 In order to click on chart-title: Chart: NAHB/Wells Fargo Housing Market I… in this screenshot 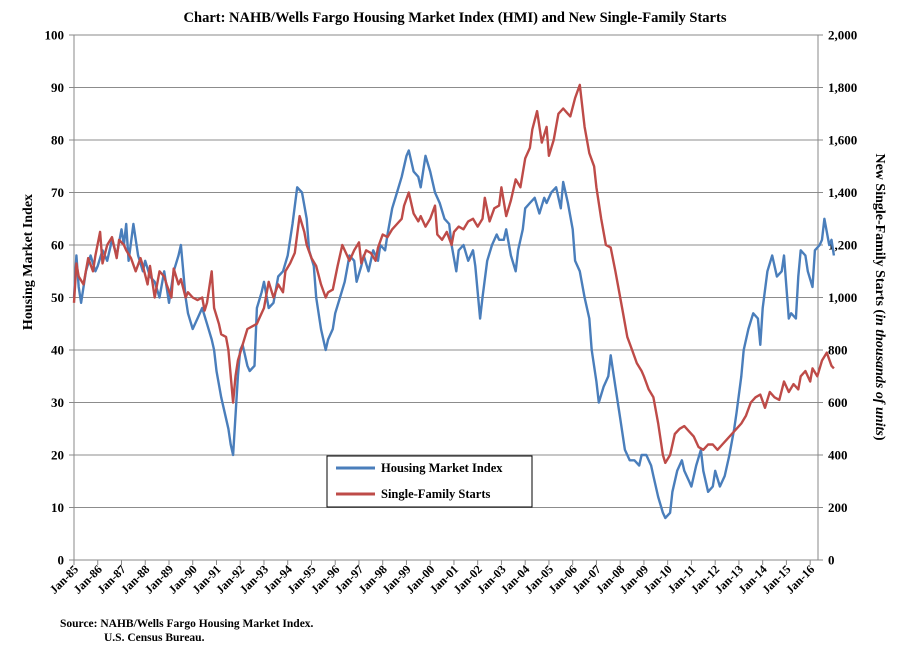, I will do `click(455, 18)`.